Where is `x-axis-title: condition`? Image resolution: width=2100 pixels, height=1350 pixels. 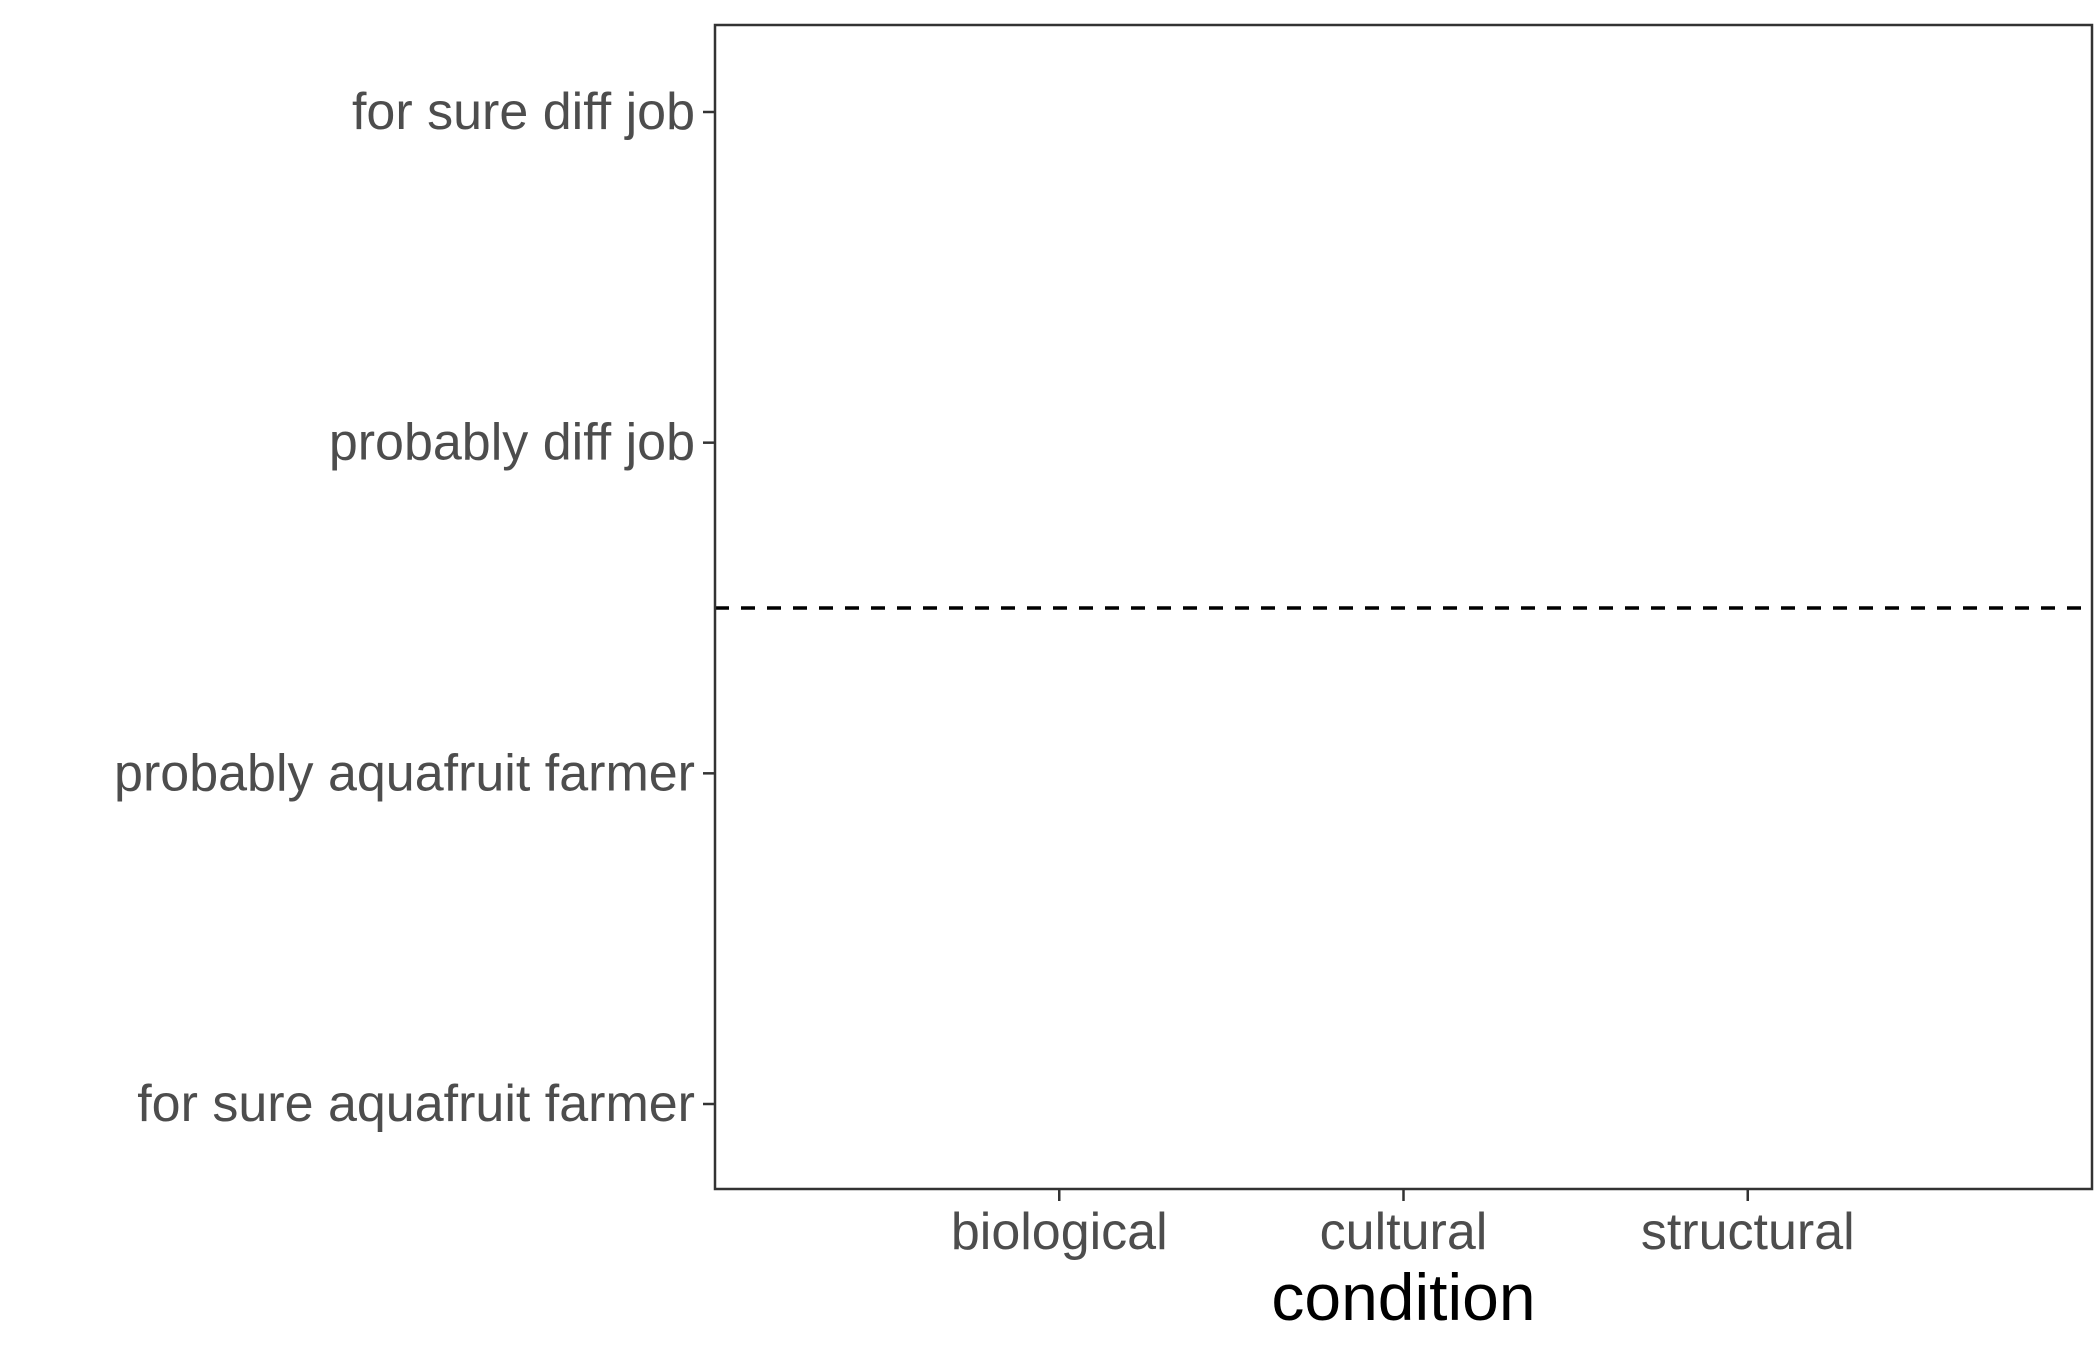
x-axis-title: condition is located at coordinates (1403, 1297).